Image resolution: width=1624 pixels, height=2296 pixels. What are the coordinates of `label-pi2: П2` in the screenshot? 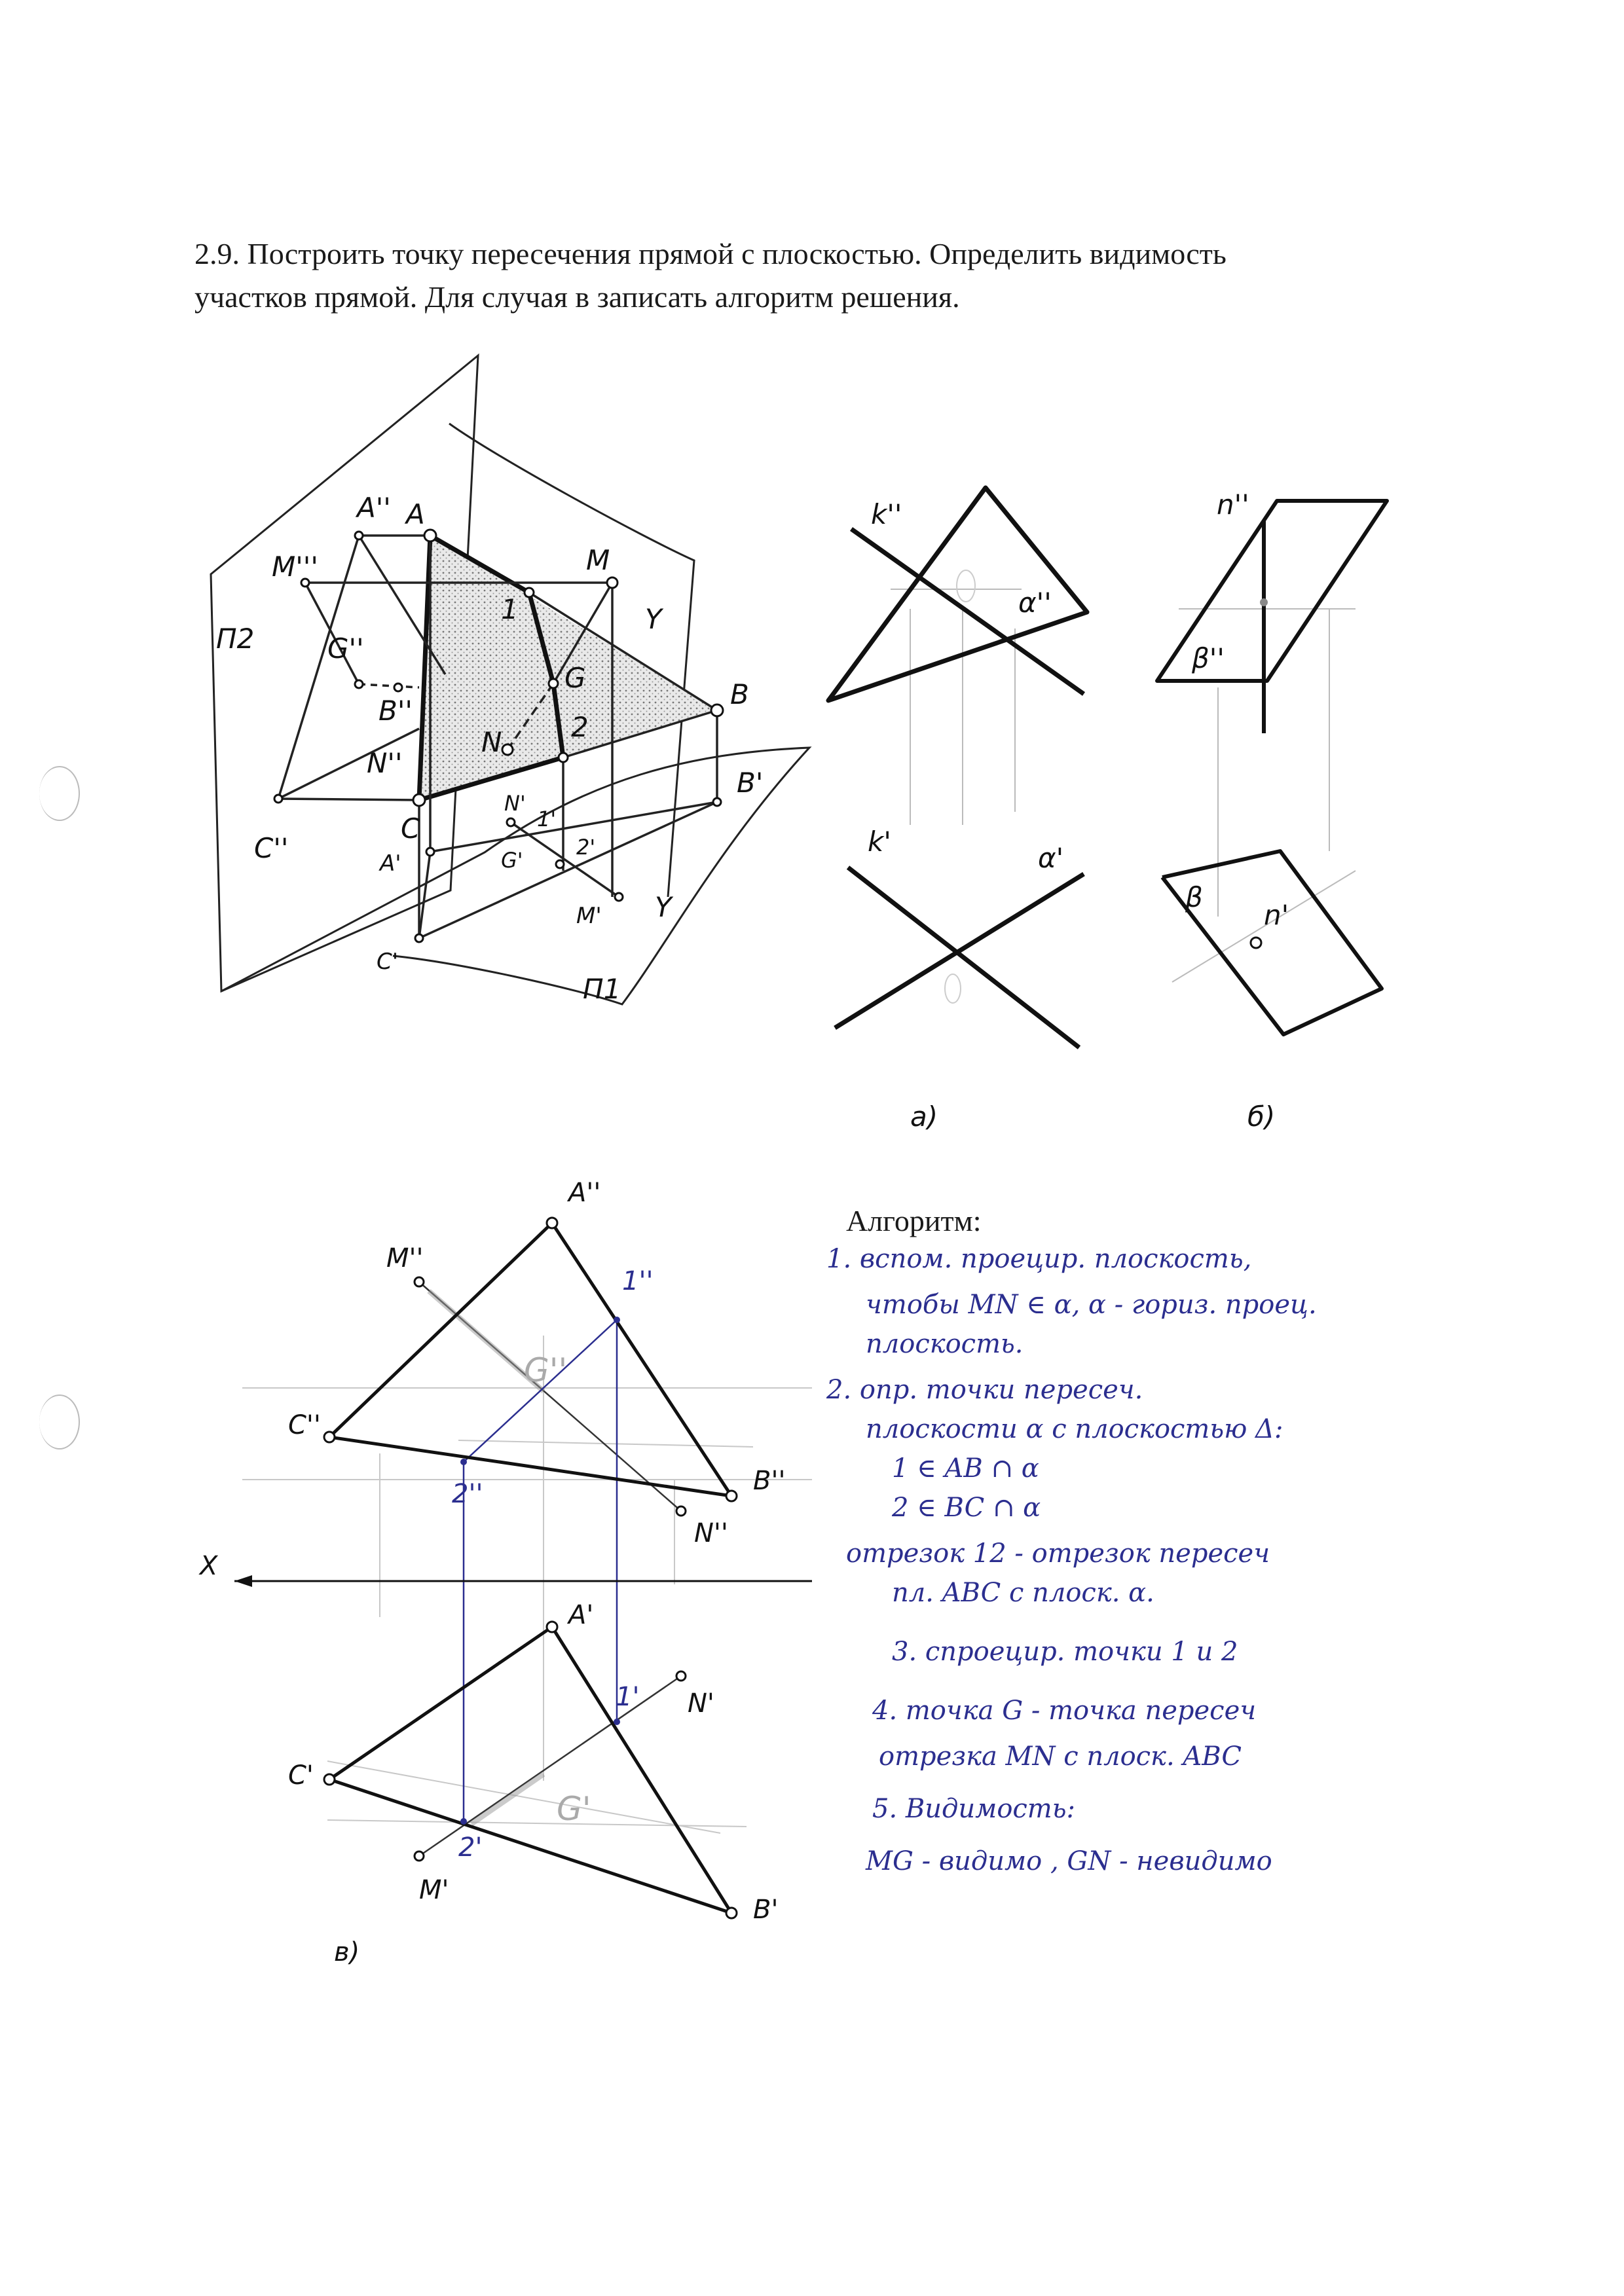 It's located at (235, 639).